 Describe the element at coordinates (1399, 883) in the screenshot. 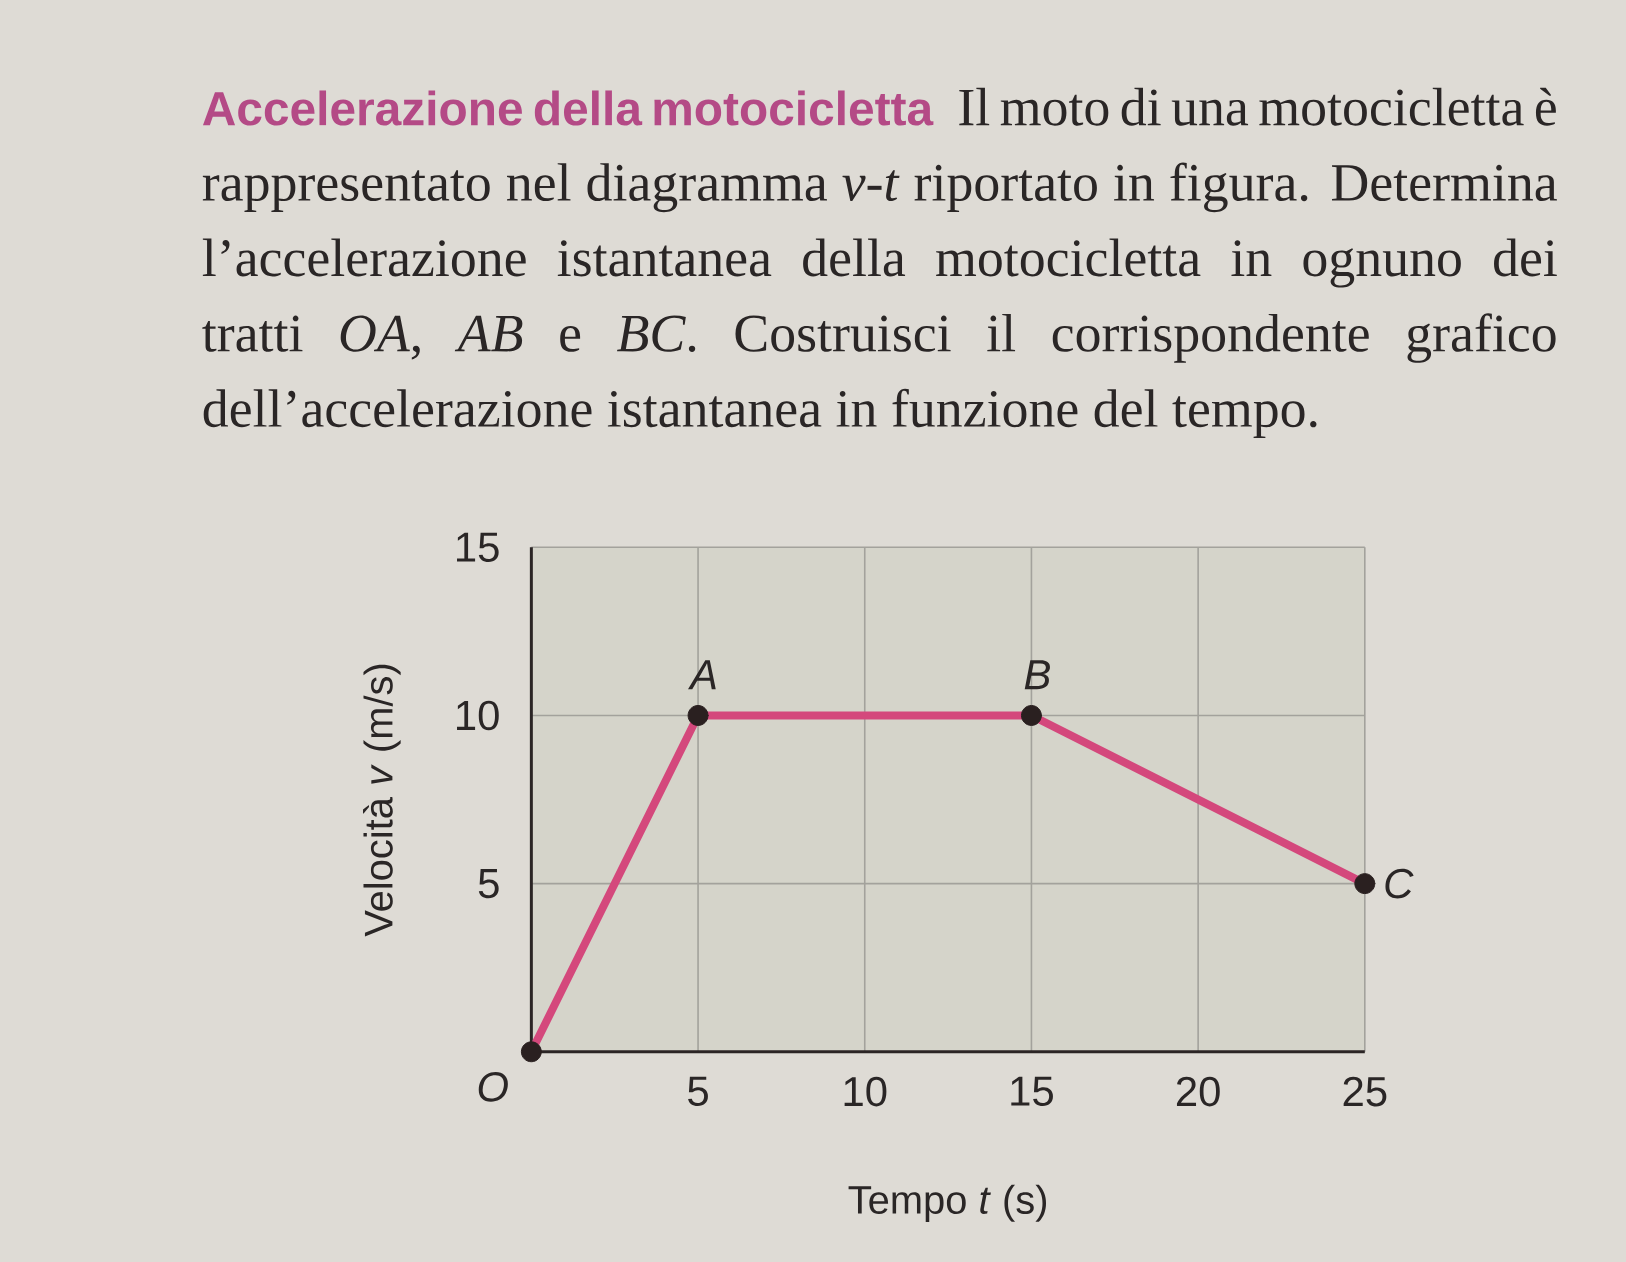

I see `annotation: C` at that location.